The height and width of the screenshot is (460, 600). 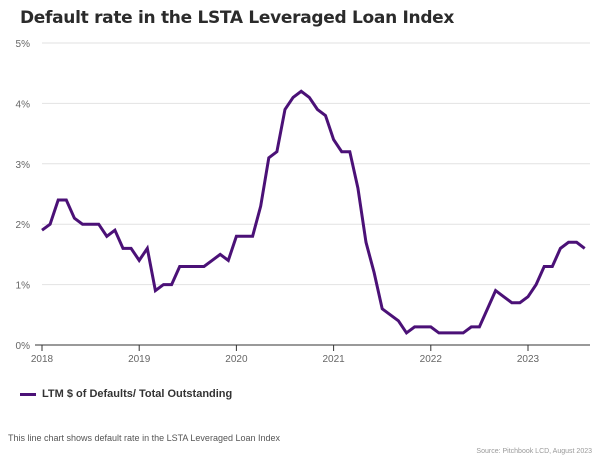 I want to click on y-tick-label: 5%, so click(x=23, y=44).